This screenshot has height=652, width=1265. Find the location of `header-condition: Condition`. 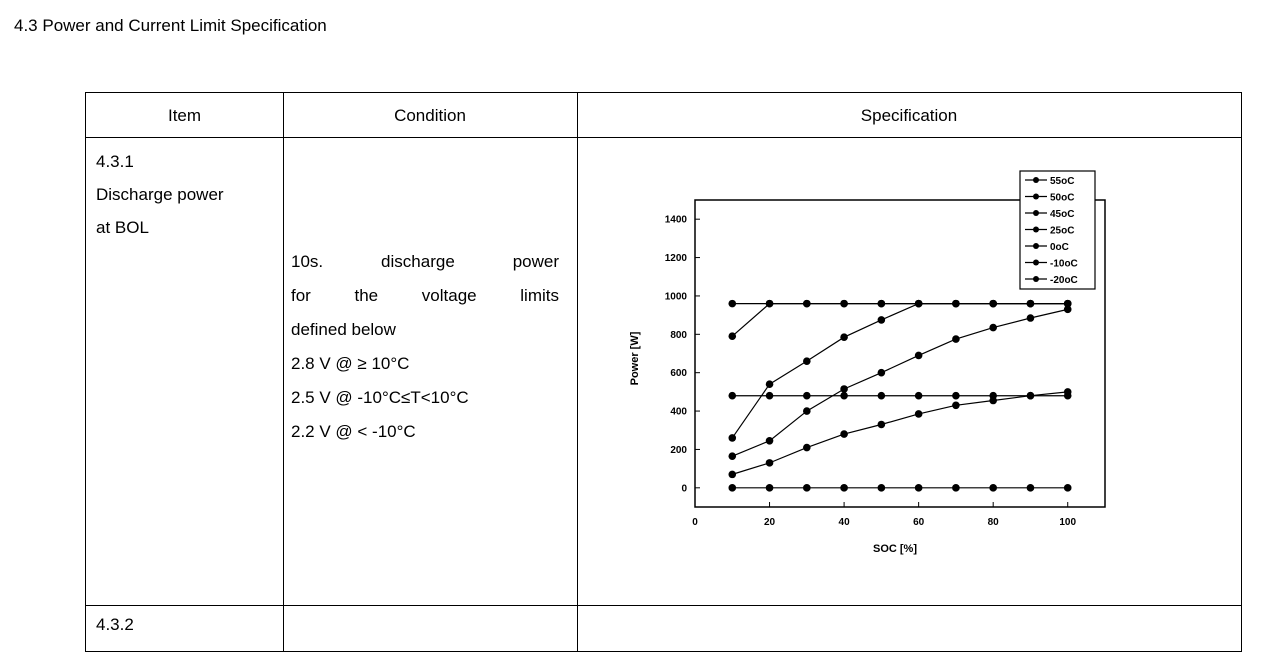

header-condition: Condition is located at coordinates (430, 115).